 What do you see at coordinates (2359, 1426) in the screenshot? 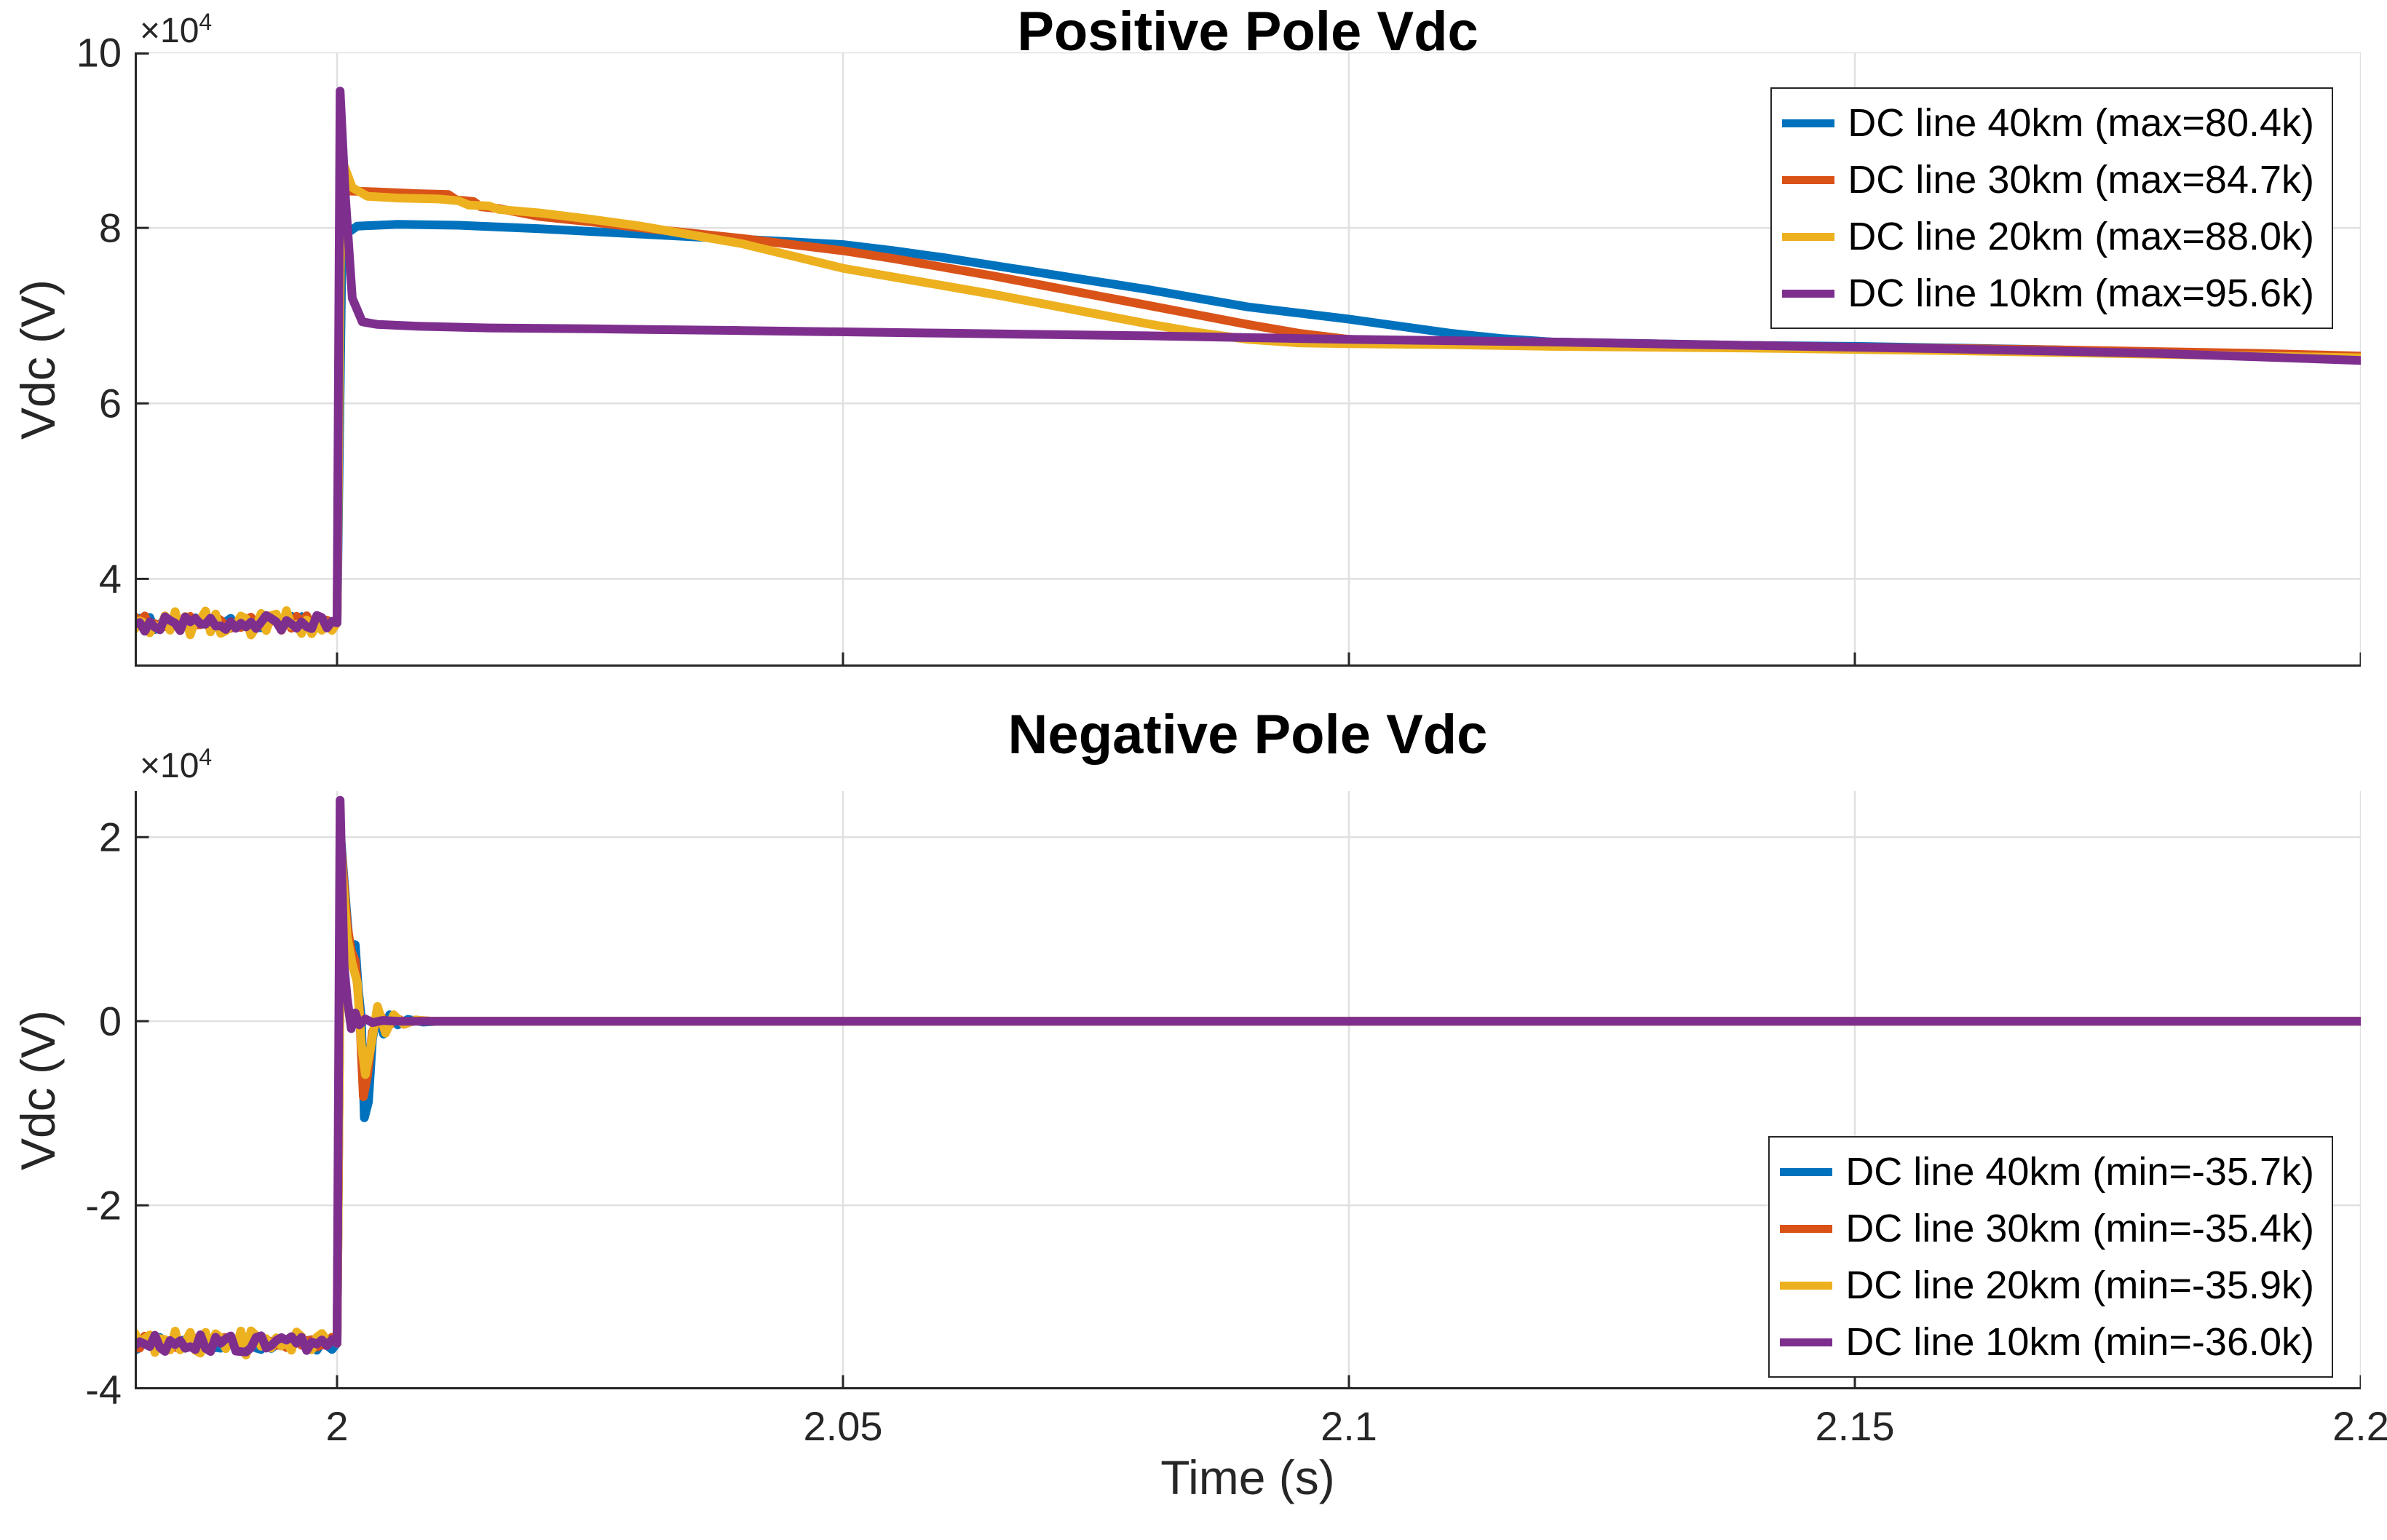
I see `x-tick-label: 2.2` at bounding box center [2359, 1426].